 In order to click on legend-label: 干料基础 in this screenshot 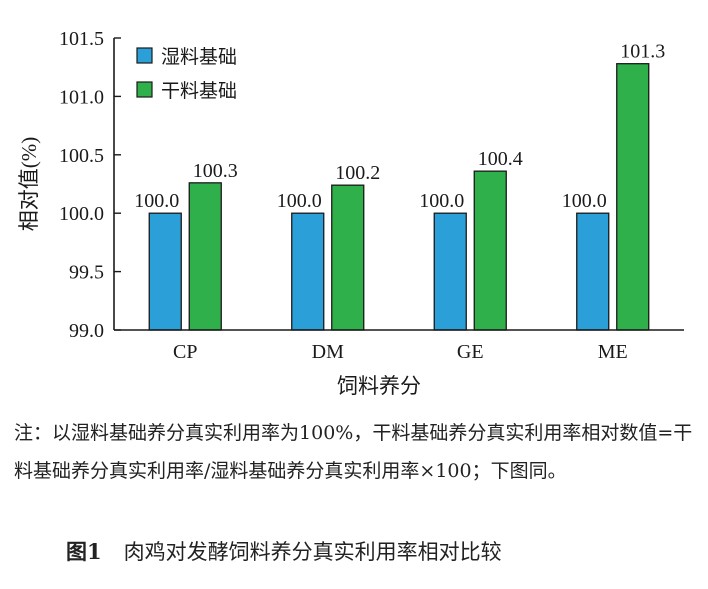, I will do `click(199, 91)`.